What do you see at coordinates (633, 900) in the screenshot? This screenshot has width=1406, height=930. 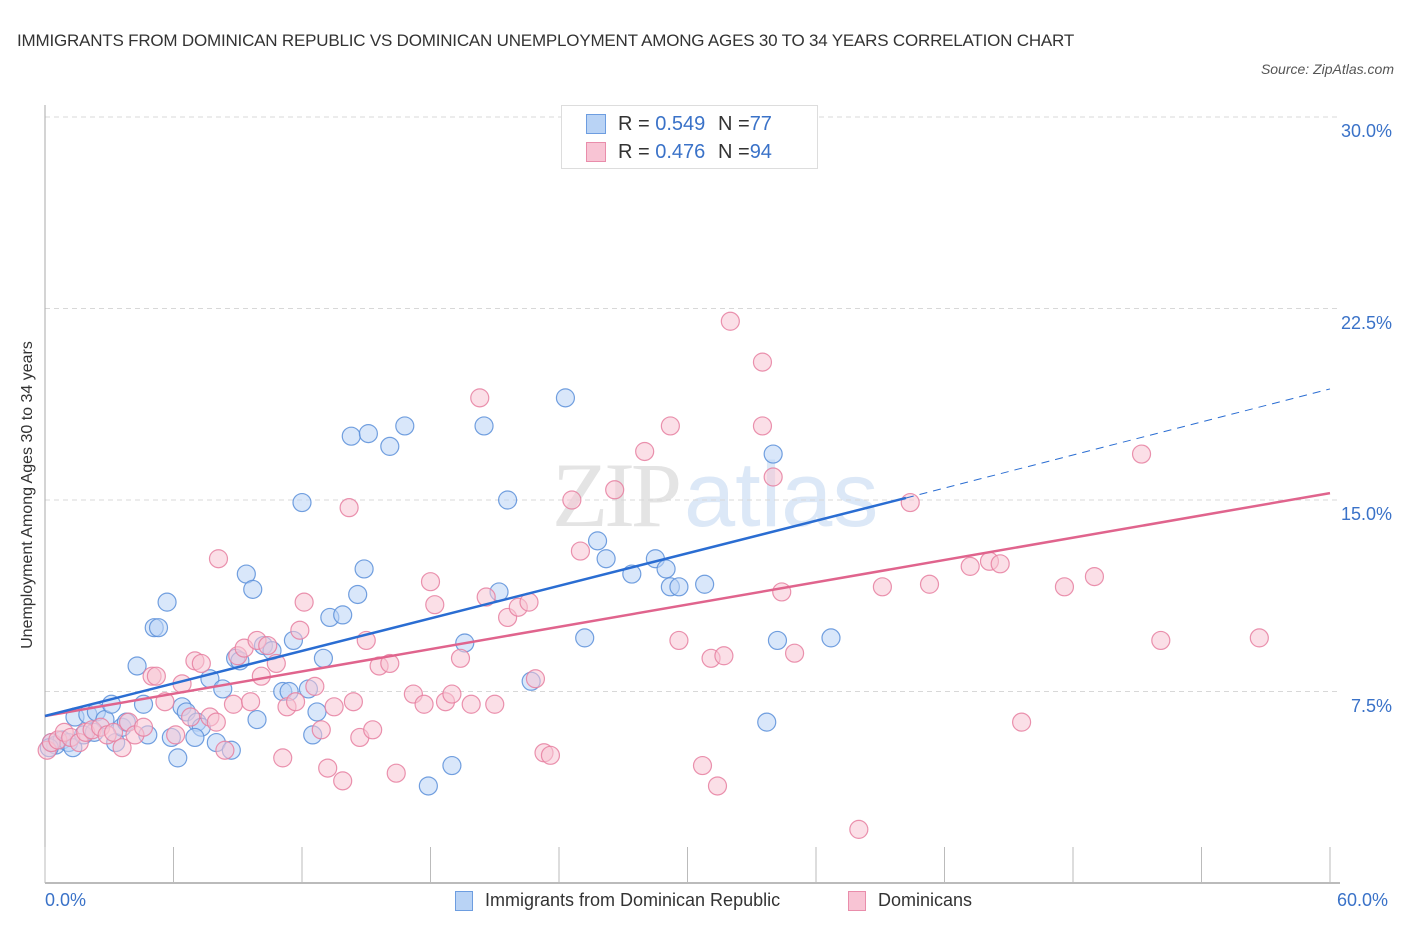 I see `legend-label: Immigrants from Dominican Republic` at bounding box center [633, 900].